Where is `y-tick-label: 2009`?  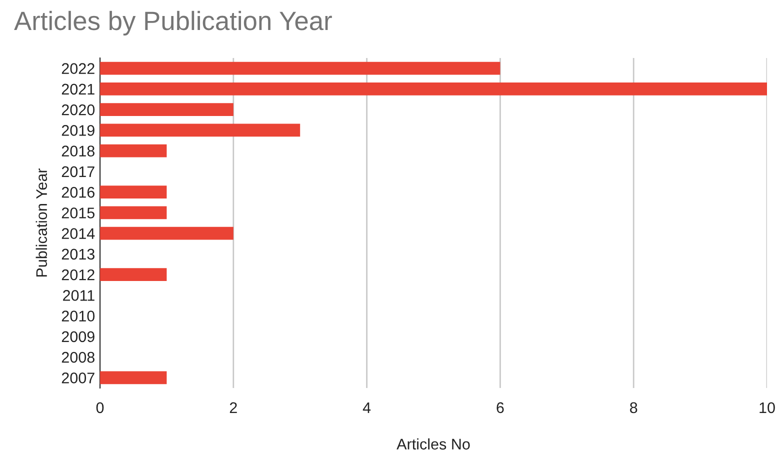
y-tick-label: 2009 is located at coordinates (78, 336).